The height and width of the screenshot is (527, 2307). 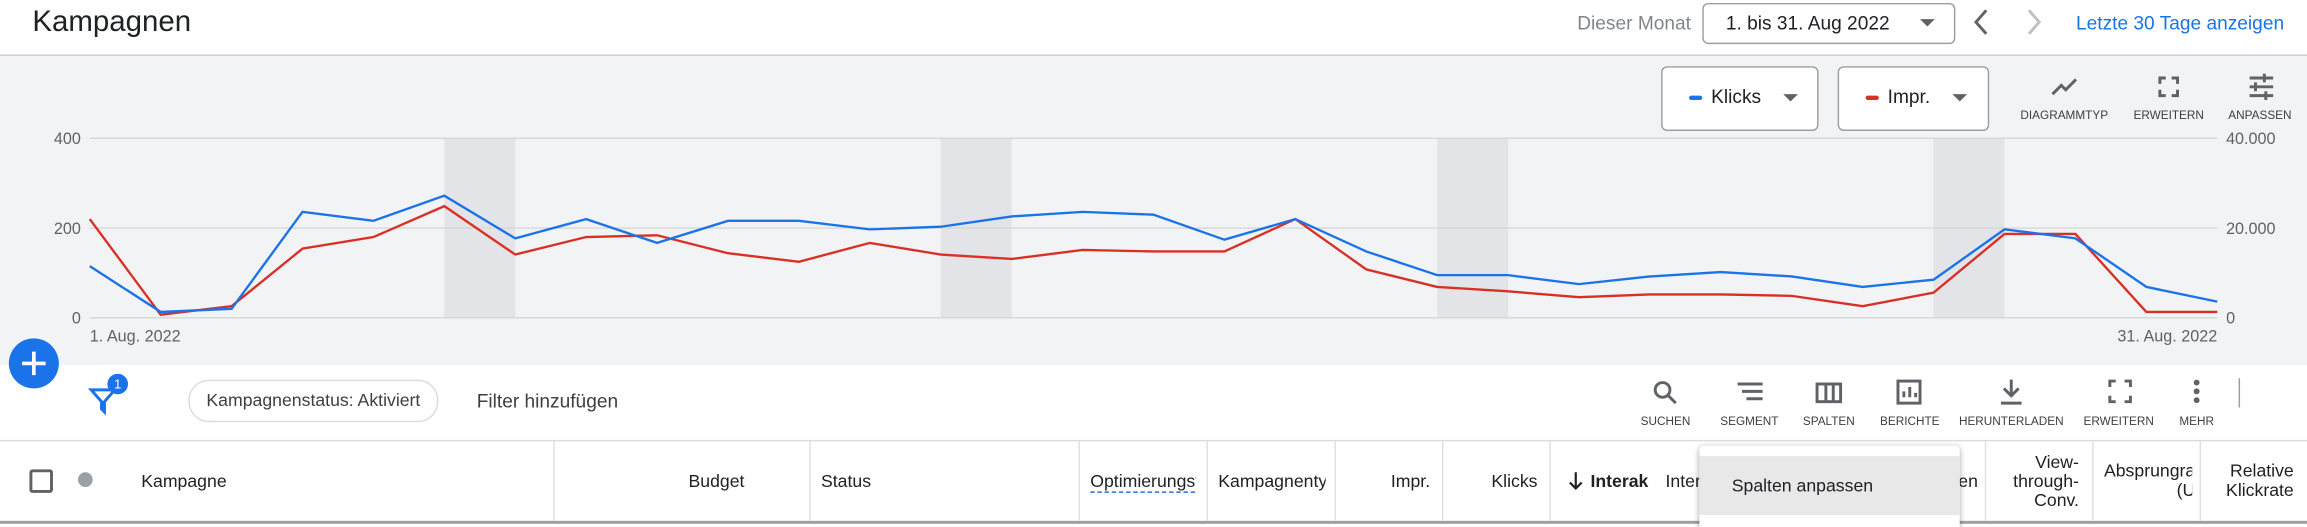 I want to click on tool-label: DIAGRAMMTYP, so click(x=2064, y=115).